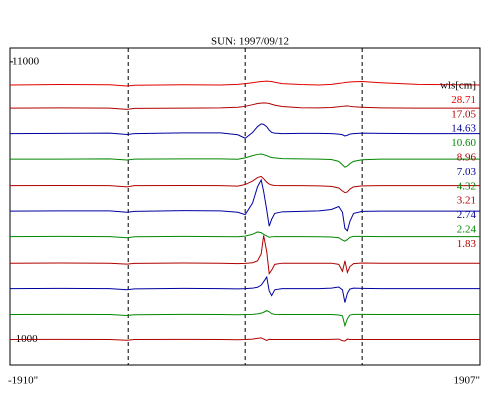  I want to click on legend-title: wls[cm], so click(458, 86).